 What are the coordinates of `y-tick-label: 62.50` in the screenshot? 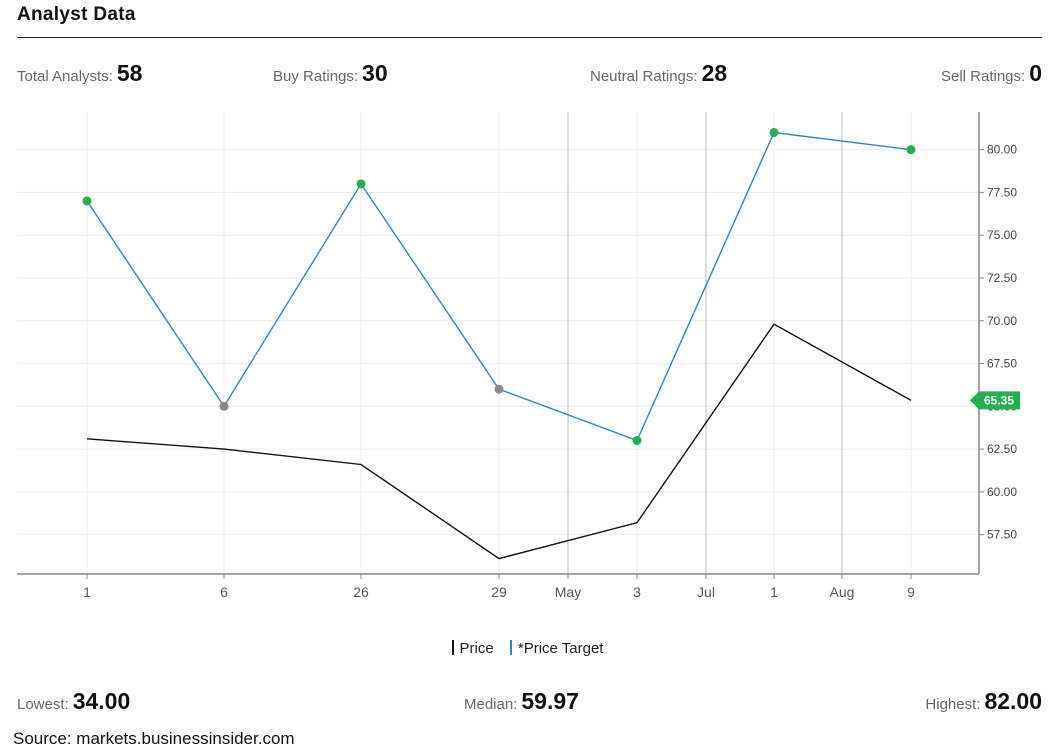 It's located at (1002, 449).